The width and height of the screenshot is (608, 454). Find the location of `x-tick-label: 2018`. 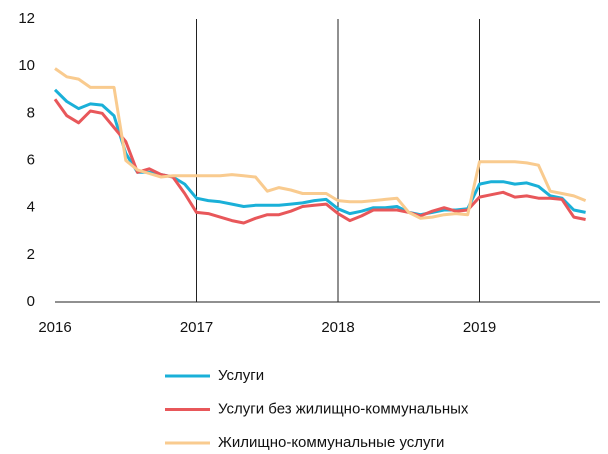

x-tick-label: 2018 is located at coordinates (337, 327).